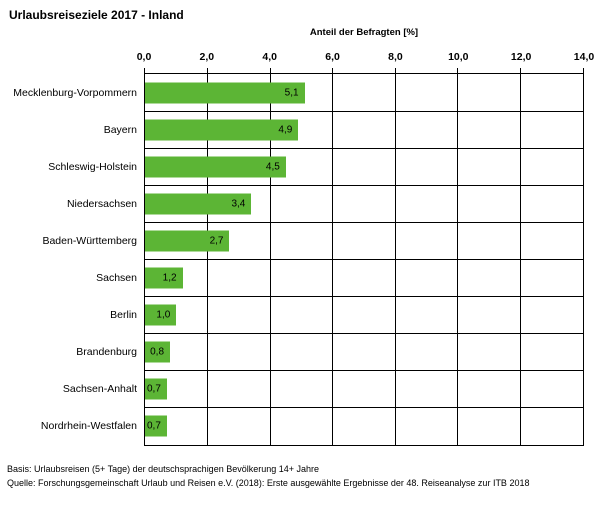 The height and width of the screenshot is (507, 606). What do you see at coordinates (120, 129) in the screenshot?
I see `category-label: Bayern` at bounding box center [120, 129].